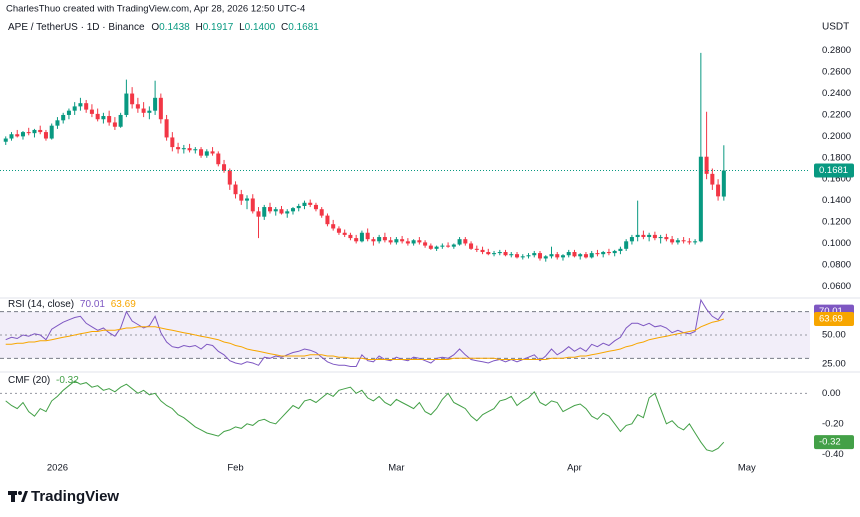 The width and height of the screenshot is (860, 517). I want to click on y-tick-label: 0.1000, so click(836, 243).